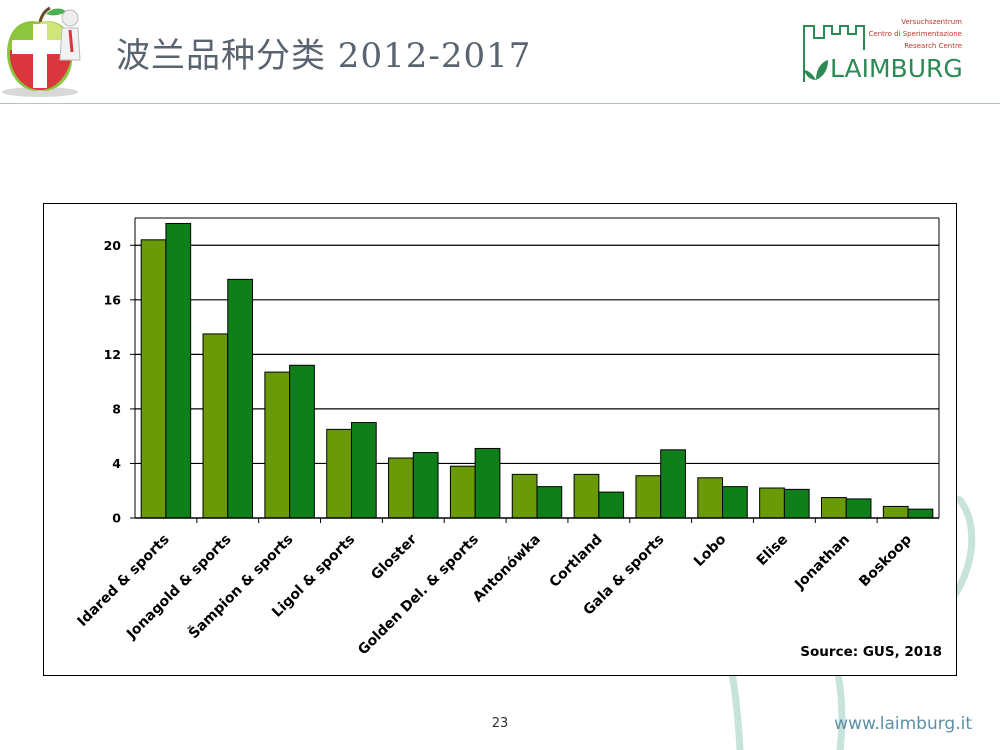 The width and height of the screenshot is (1000, 750). I want to click on brand-name: LAIMBURG, so click(896, 68).